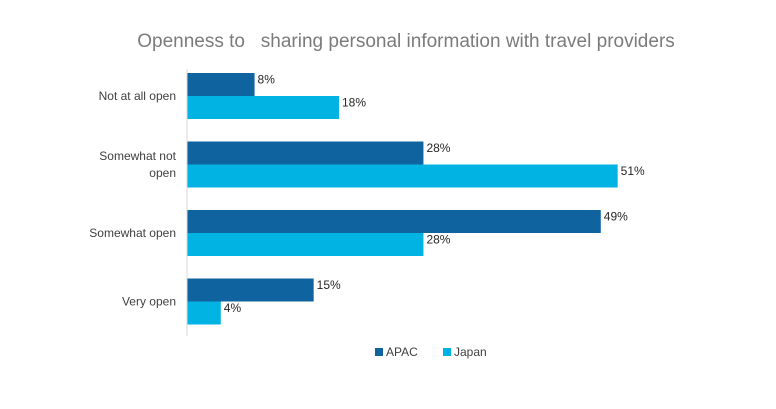 This screenshot has width=776, height=409. What do you see at coordinates (137, 96) in the screenshot?
I see `category-label: Not at all open` at bounding box center [137, 96].